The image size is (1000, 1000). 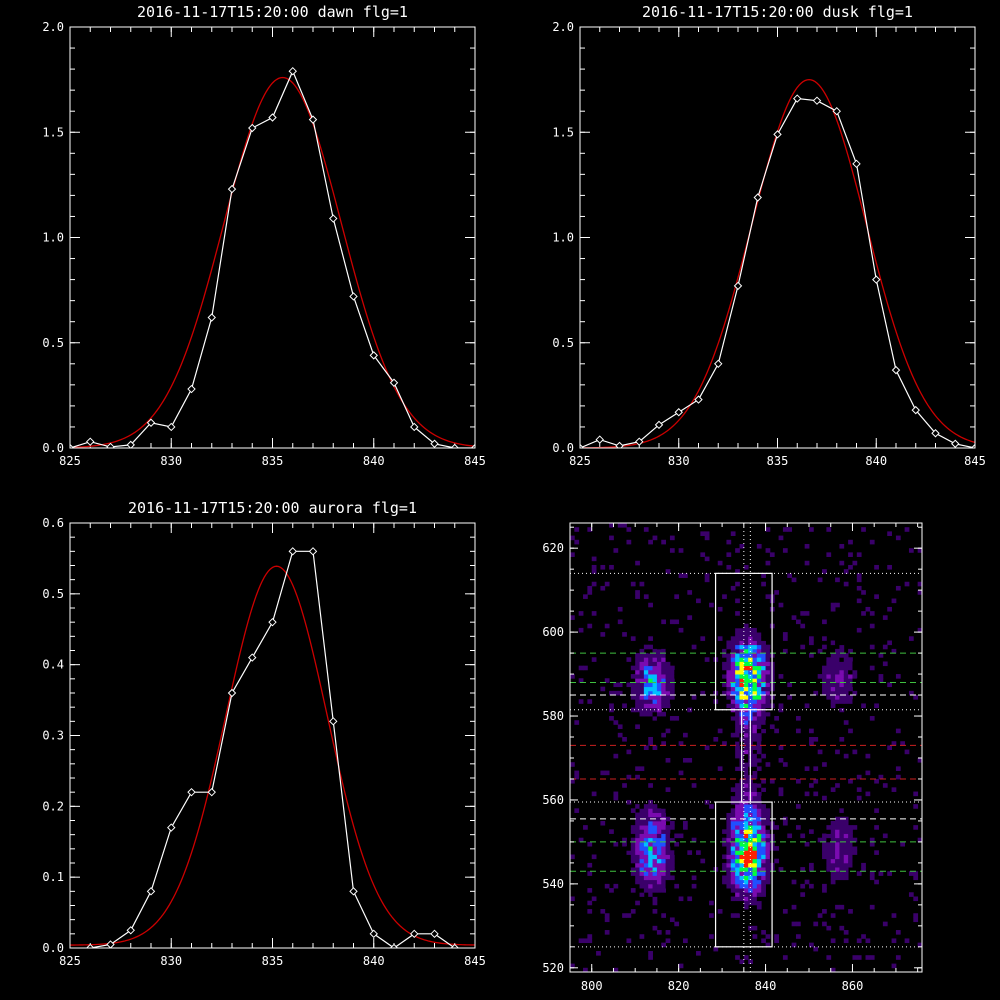 What do you see at coordinates (766, 986) in the screenshot?
I see `x-tick-label: 840` at bounding box center [766, 986].